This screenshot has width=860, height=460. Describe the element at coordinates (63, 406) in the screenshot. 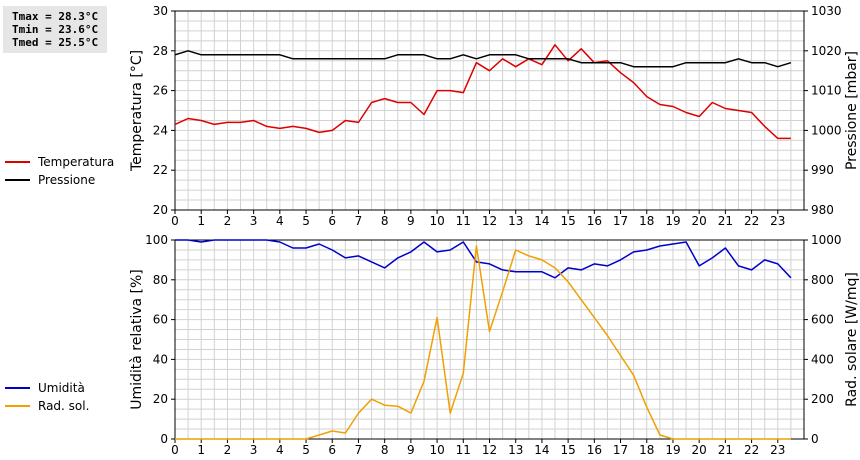

I see `legend-label-1: Rad. sol.` at that location.